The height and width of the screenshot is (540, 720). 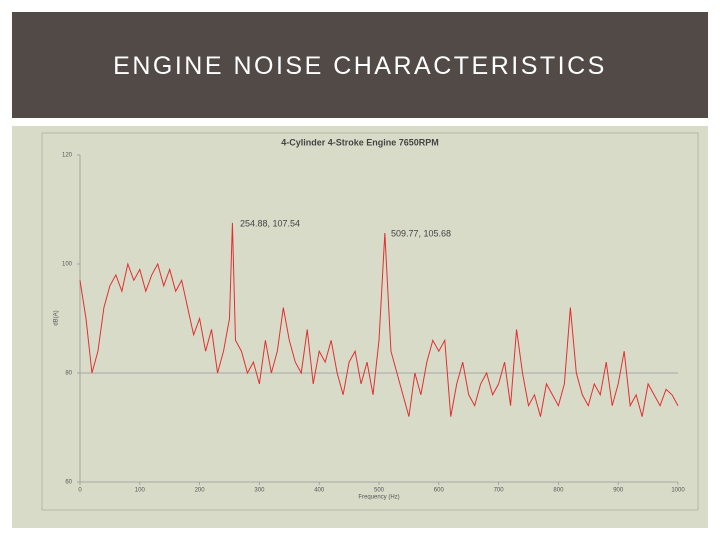 What do you see at coordinates (200, 491) in the screenshot?
I see `x-tick-label: 200` at bounding box center [200, 491].